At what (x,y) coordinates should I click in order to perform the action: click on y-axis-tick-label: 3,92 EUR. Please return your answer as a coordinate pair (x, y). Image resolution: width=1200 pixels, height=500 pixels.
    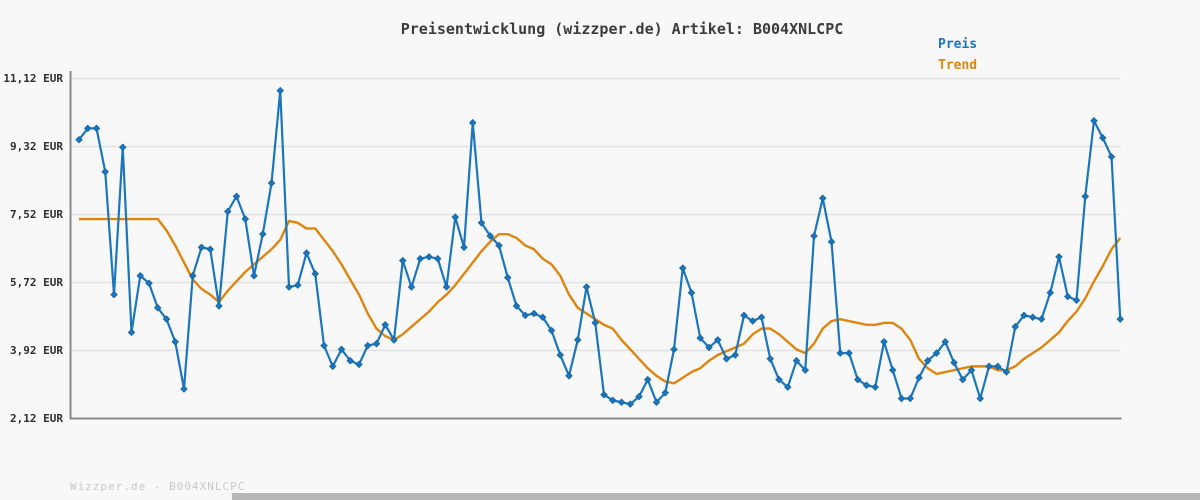
    Looking at the image, I should click on (36, 350).